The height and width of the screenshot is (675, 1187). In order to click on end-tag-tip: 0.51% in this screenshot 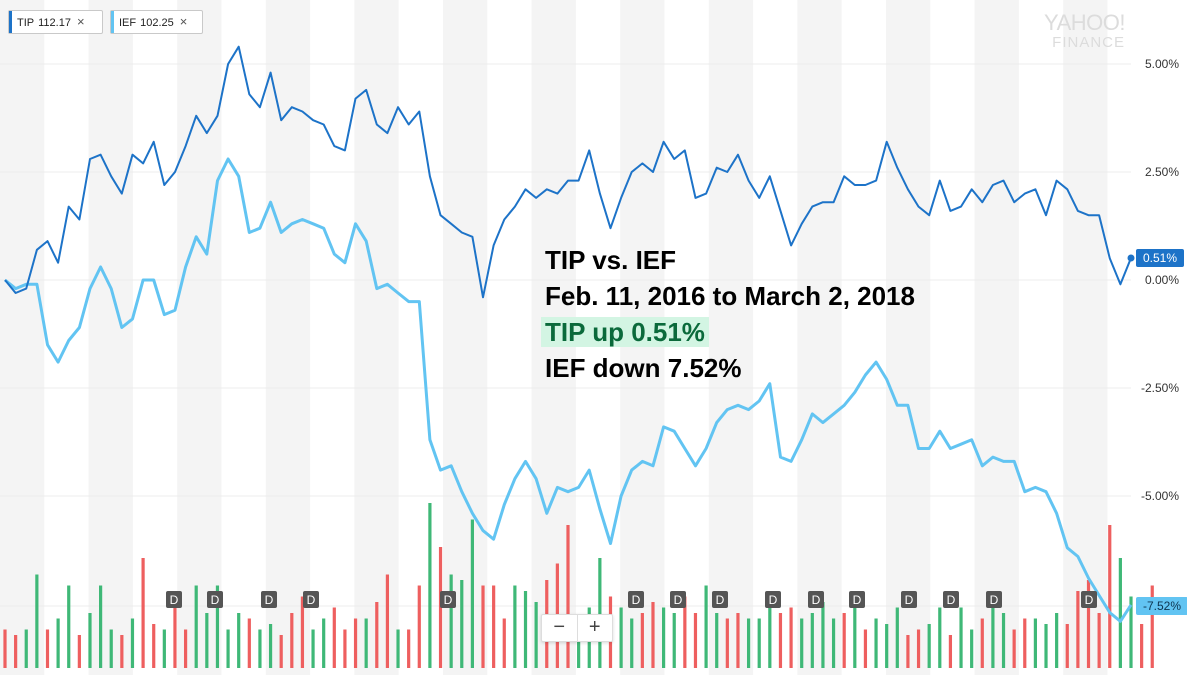, I will do `click(1160, 258)`.